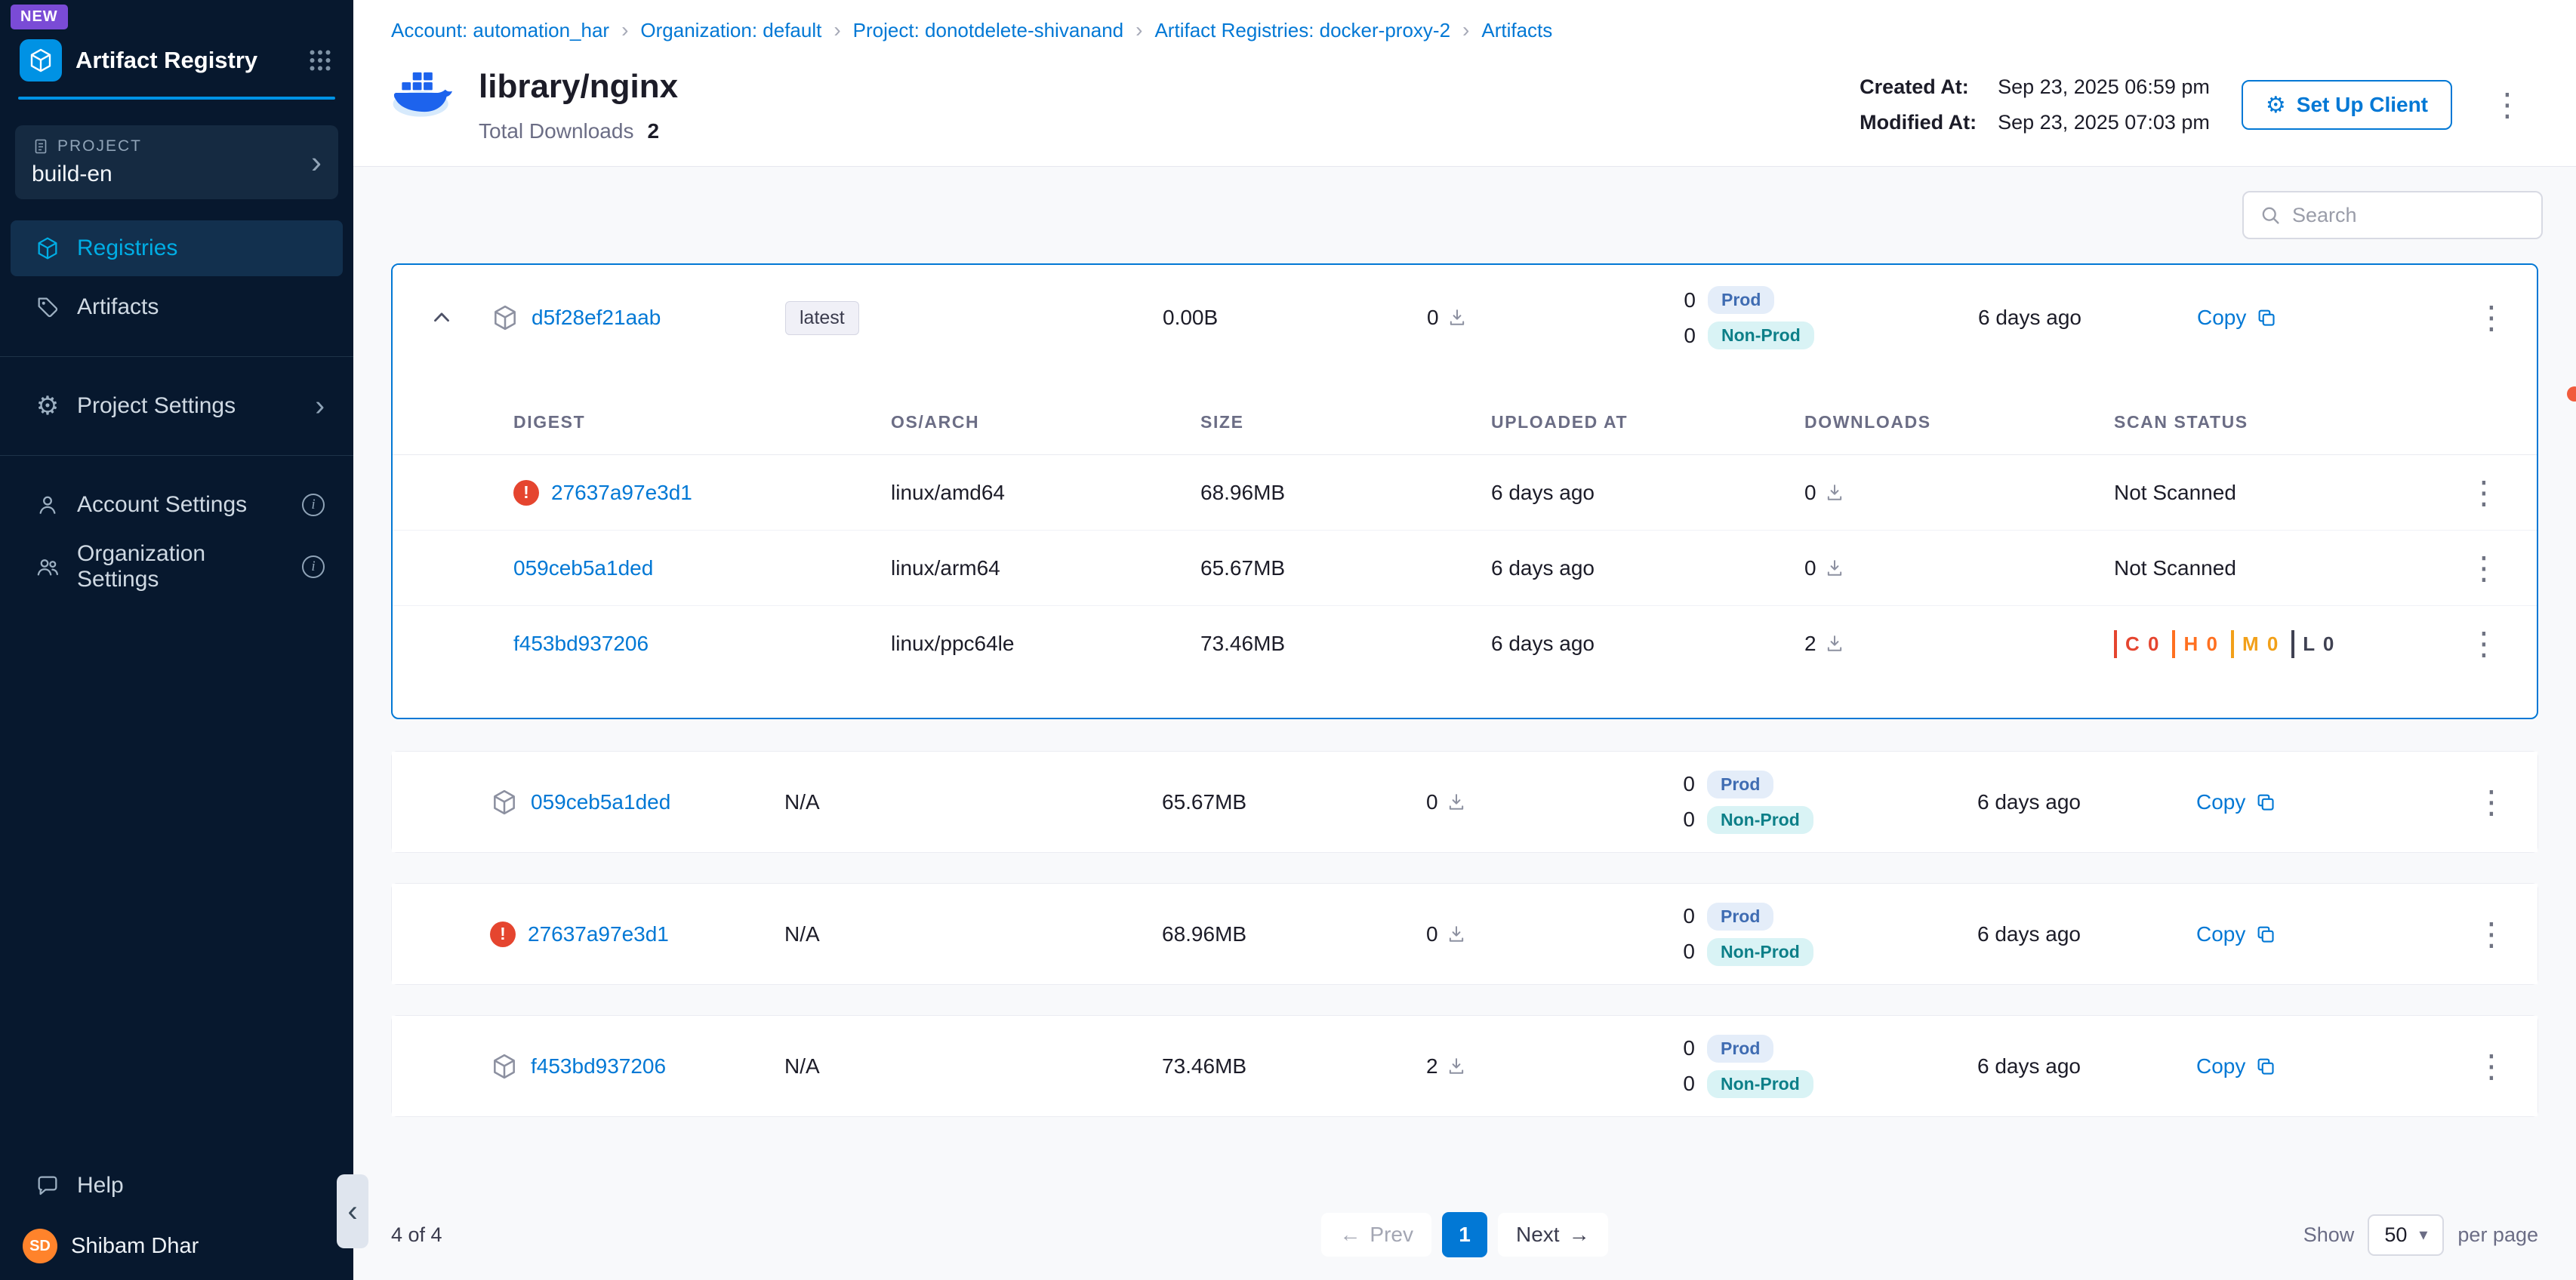 The image size is (2576, 1280). What do you see at coordinates (1553, 1235) in the screenshot?
I see `next-page-button: Next →` at bounding box center [1553, 1235].